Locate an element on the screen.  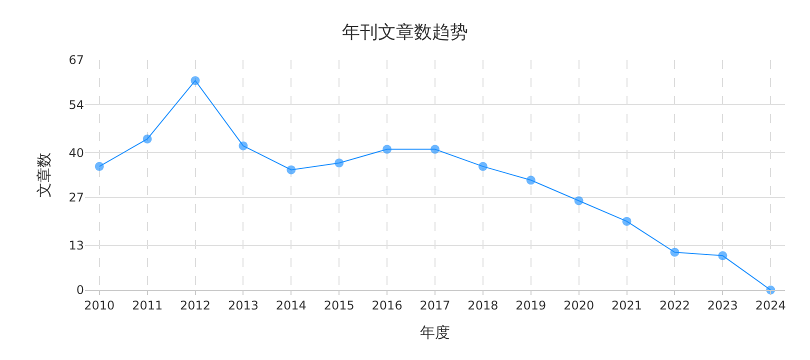
x-tick-label: 2024 is located at coordinates (770, 305).